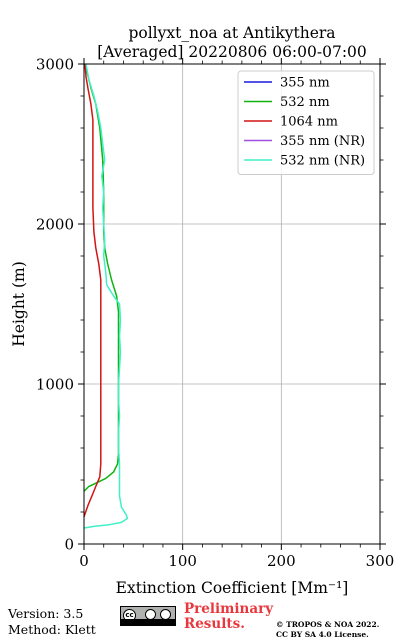 The image size is (400, 640). I want to click on series-line-532-nm-nr-, so click(106, 296).